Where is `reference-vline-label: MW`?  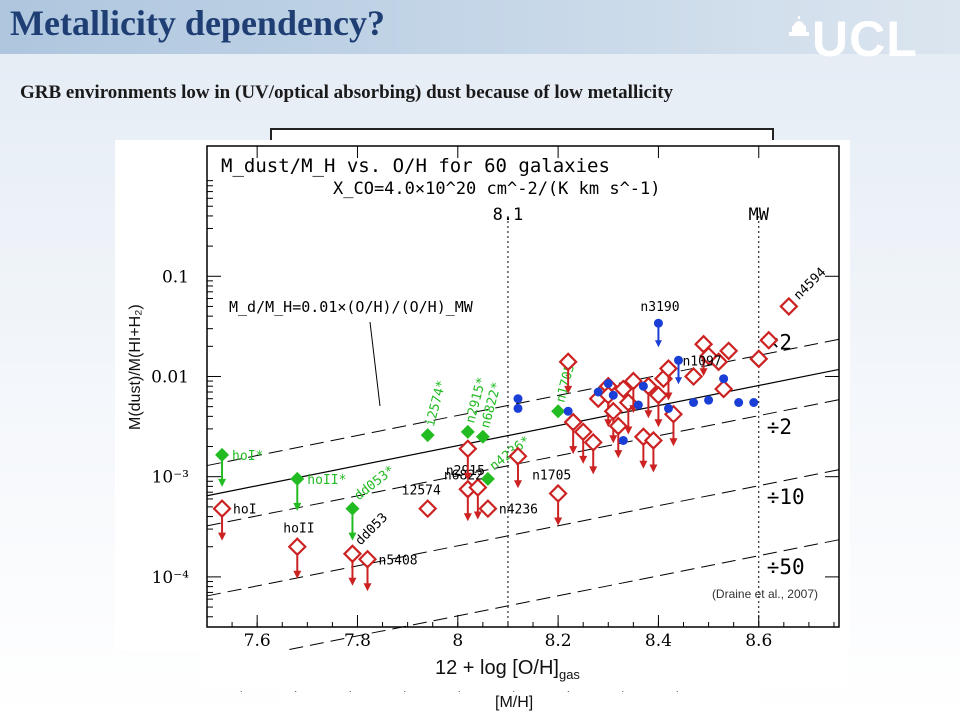
reference-vline-label: MW is located at coordinates (759, 215).